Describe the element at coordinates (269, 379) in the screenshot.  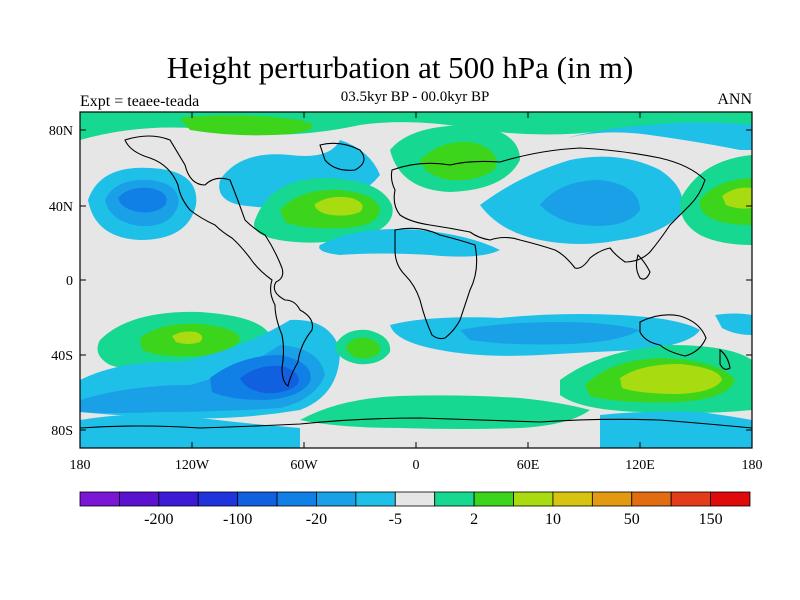
I see `south-america-low-core` at that location.